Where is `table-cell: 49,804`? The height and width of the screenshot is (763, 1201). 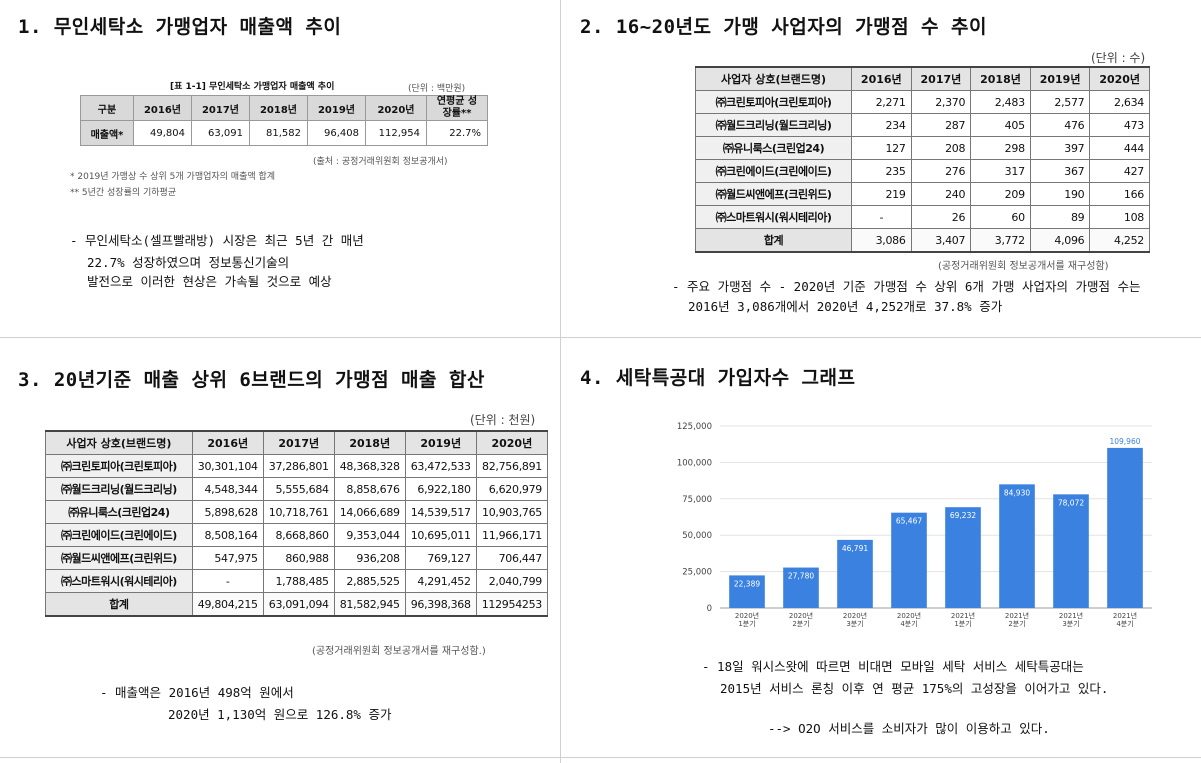
table-cell: 49,804 is located at coordinates (162, 133).